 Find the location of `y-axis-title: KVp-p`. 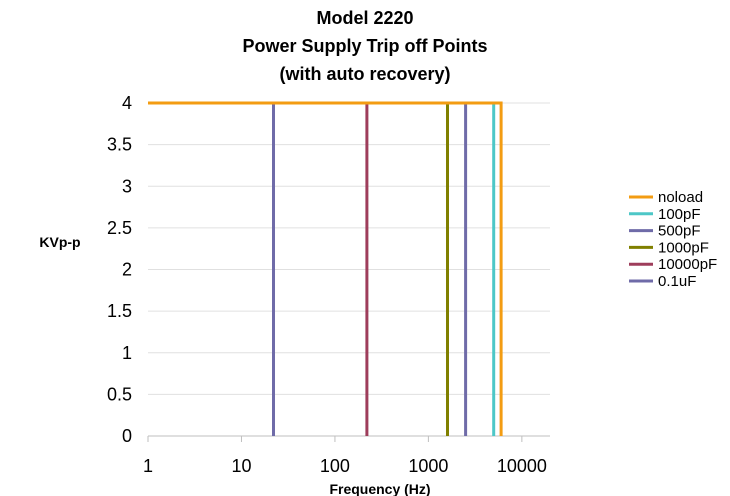

y-axis-title: KVp-p is located at coordinates (59, 242).